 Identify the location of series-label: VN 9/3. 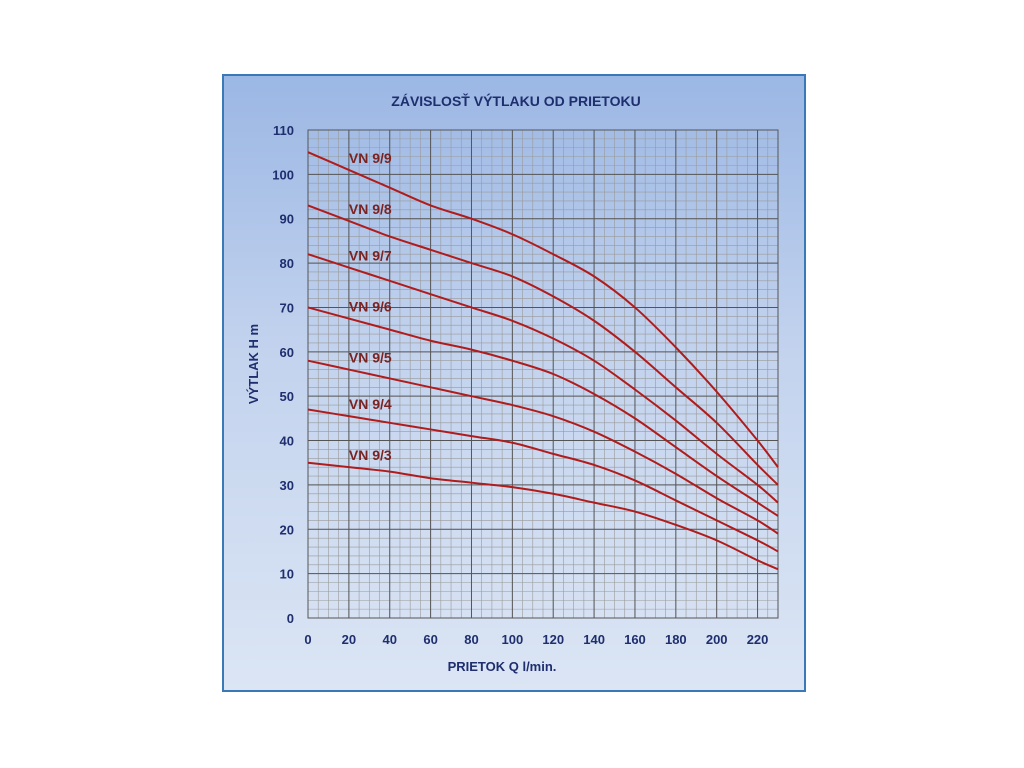
(370, 455).